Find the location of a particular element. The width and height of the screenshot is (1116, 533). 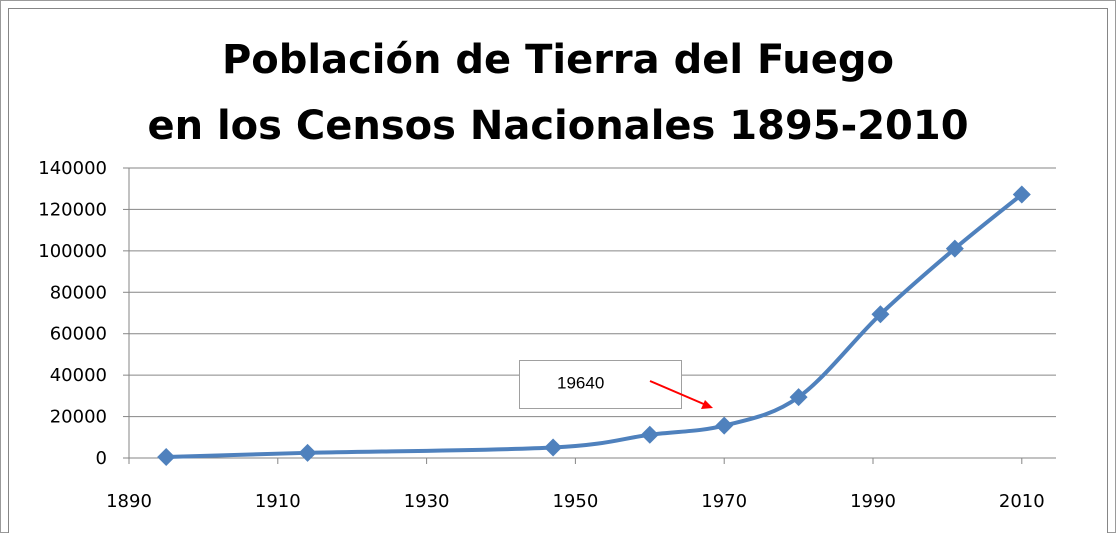

y-tick-label: 40000 is located at coordinates (78, 375).